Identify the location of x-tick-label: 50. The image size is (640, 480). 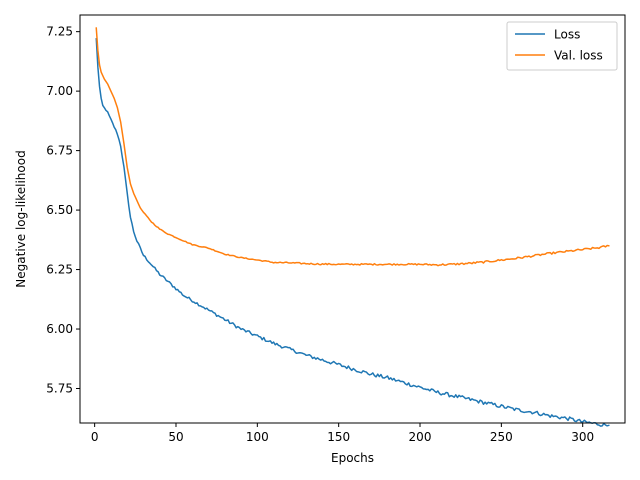
(175, 437).